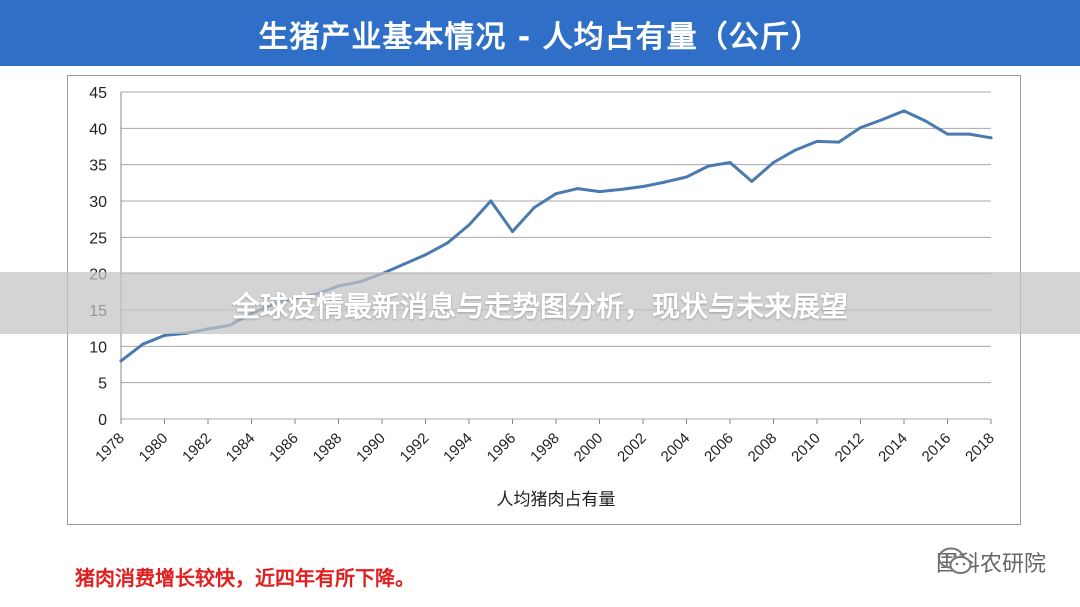  What do you see at coordinates (98, 129) in the screenshot?
I see `y-tick-label: 40` at bounding box center [98, 129].